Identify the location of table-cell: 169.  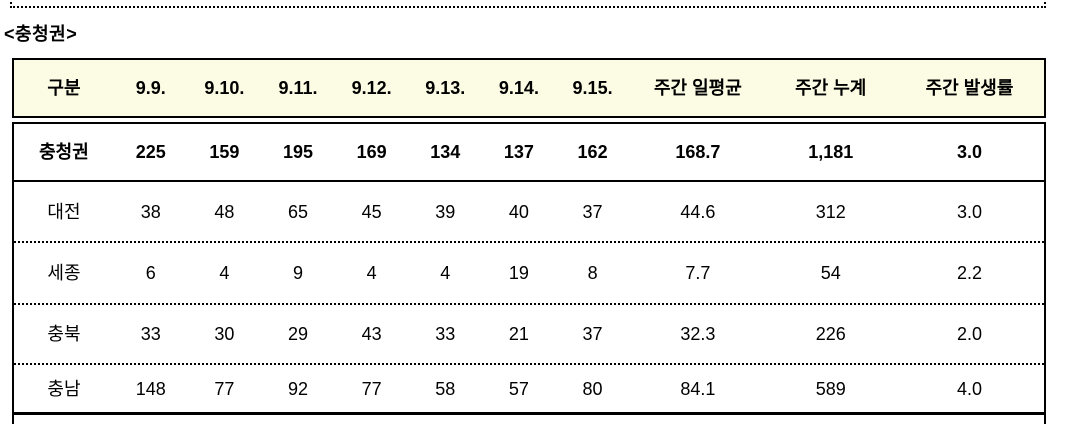
(371, 152).